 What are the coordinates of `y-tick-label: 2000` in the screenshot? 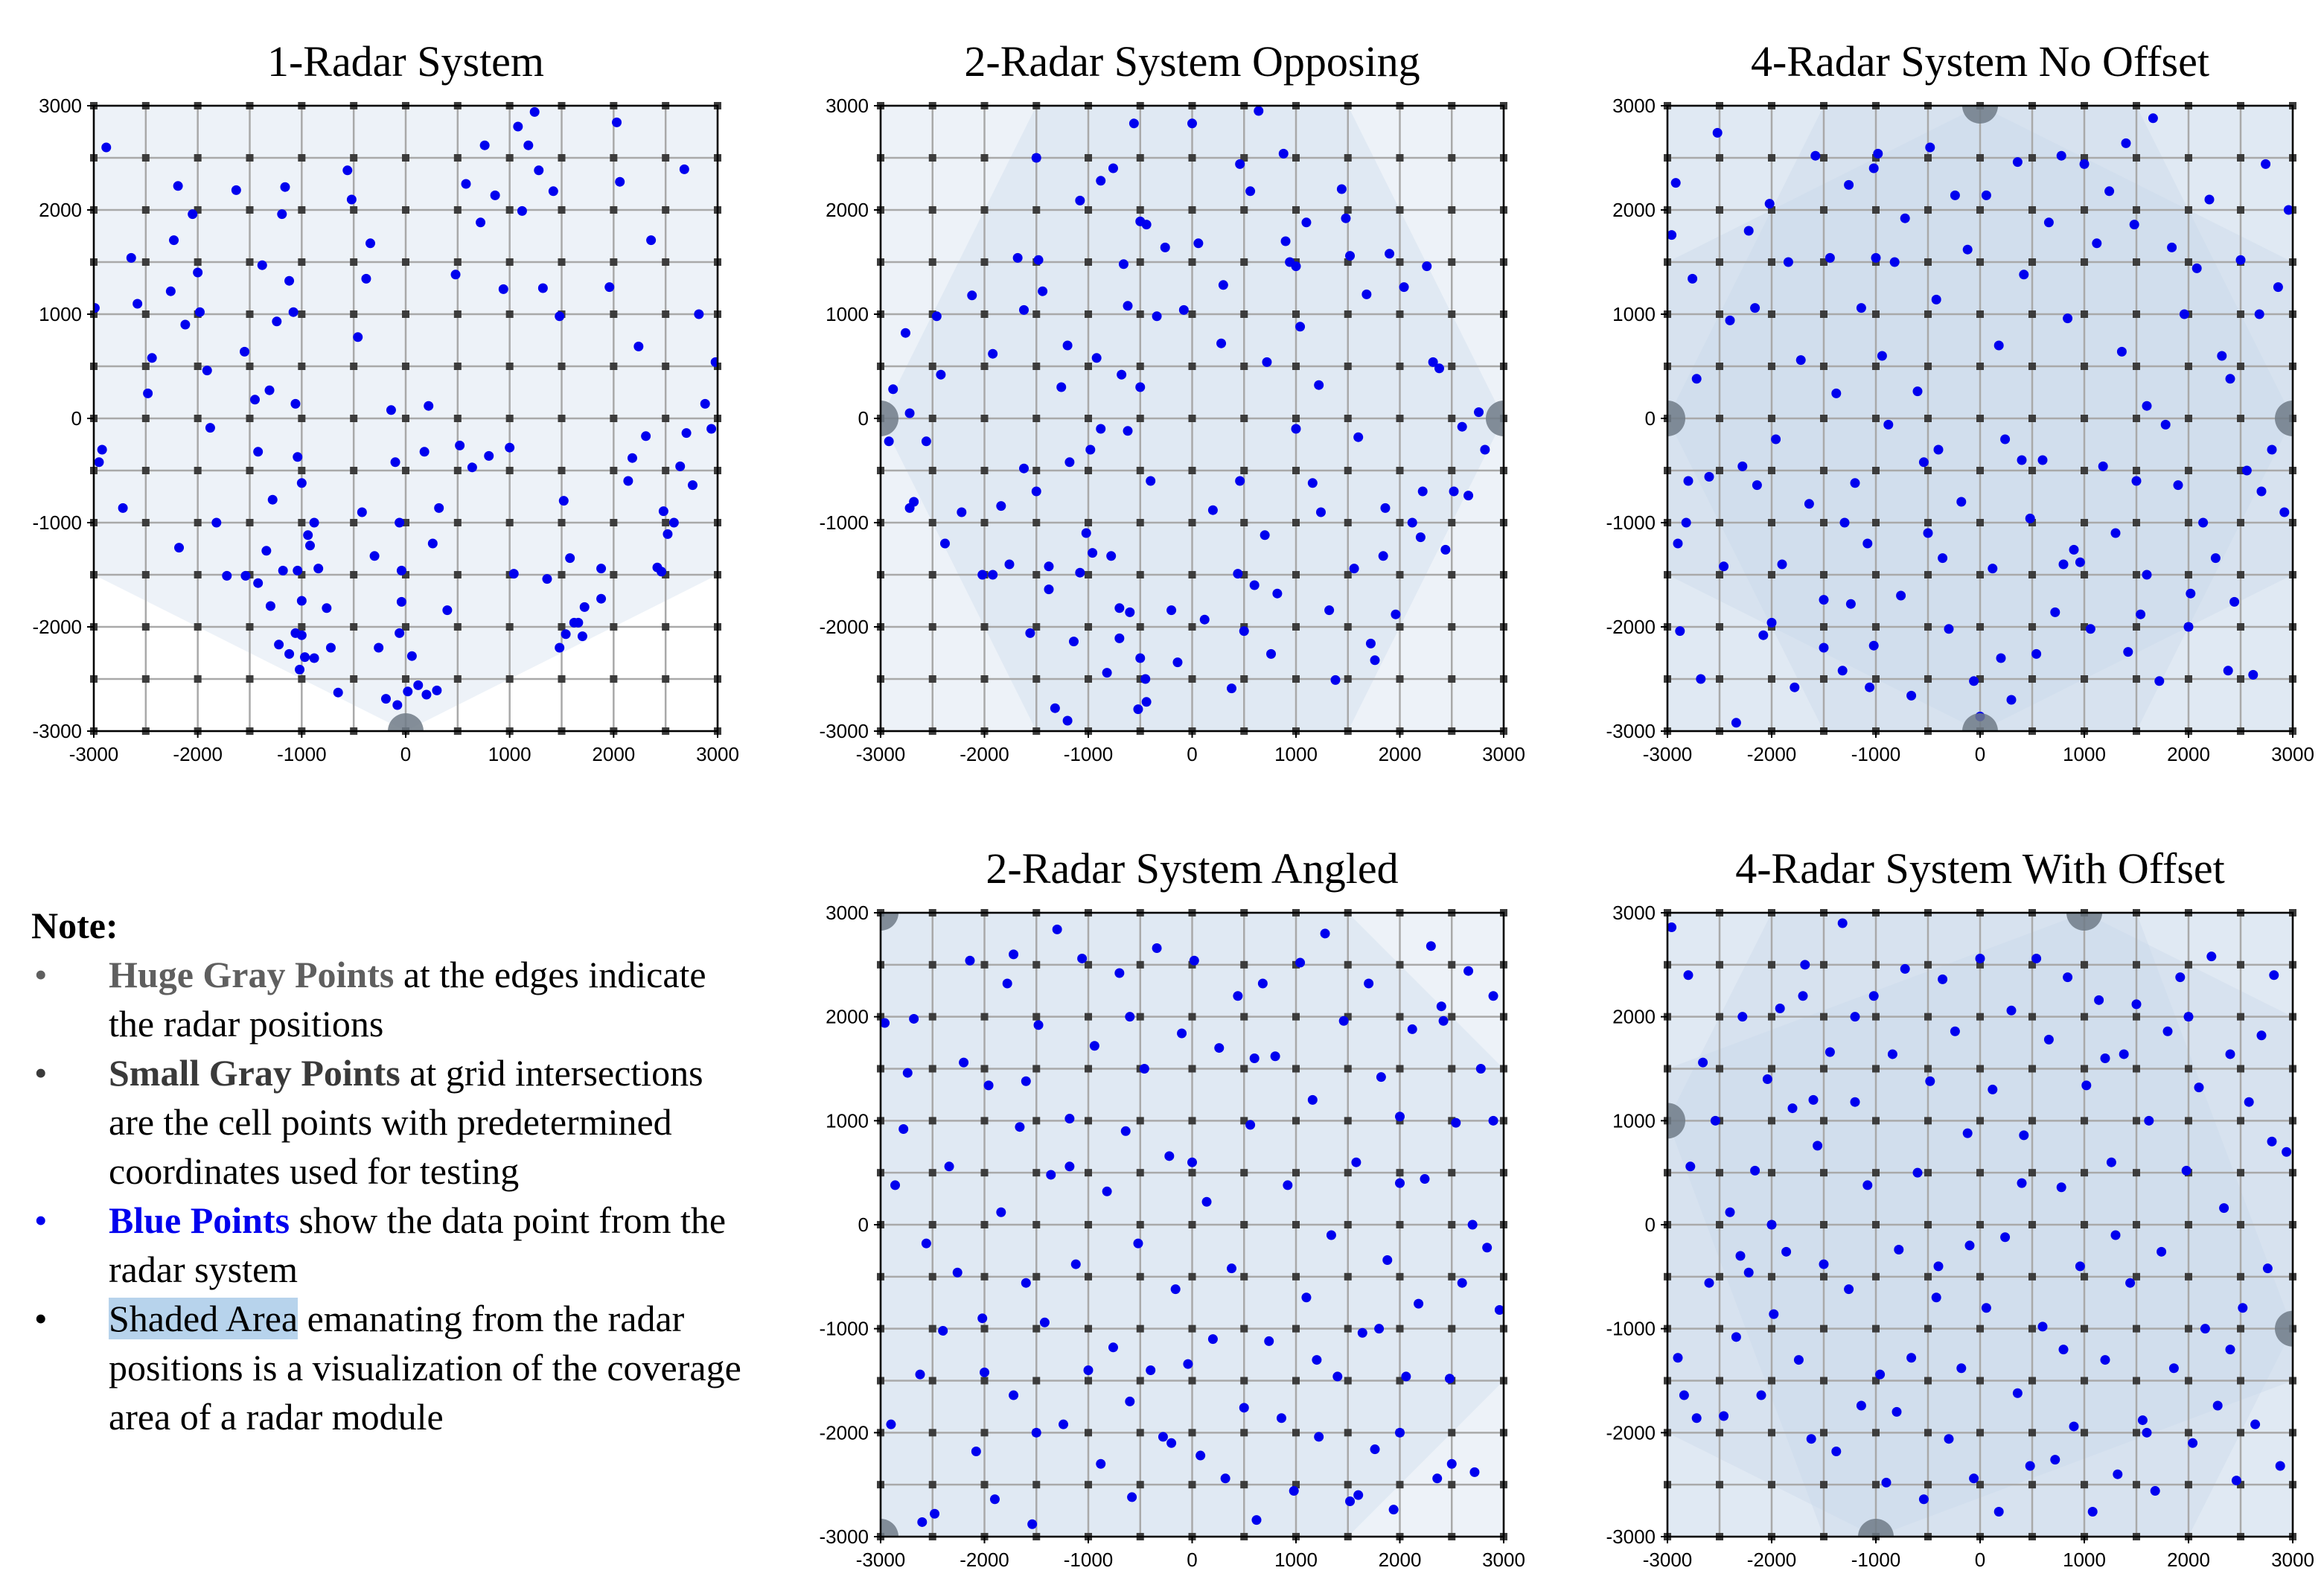 It's located at (848, 210).